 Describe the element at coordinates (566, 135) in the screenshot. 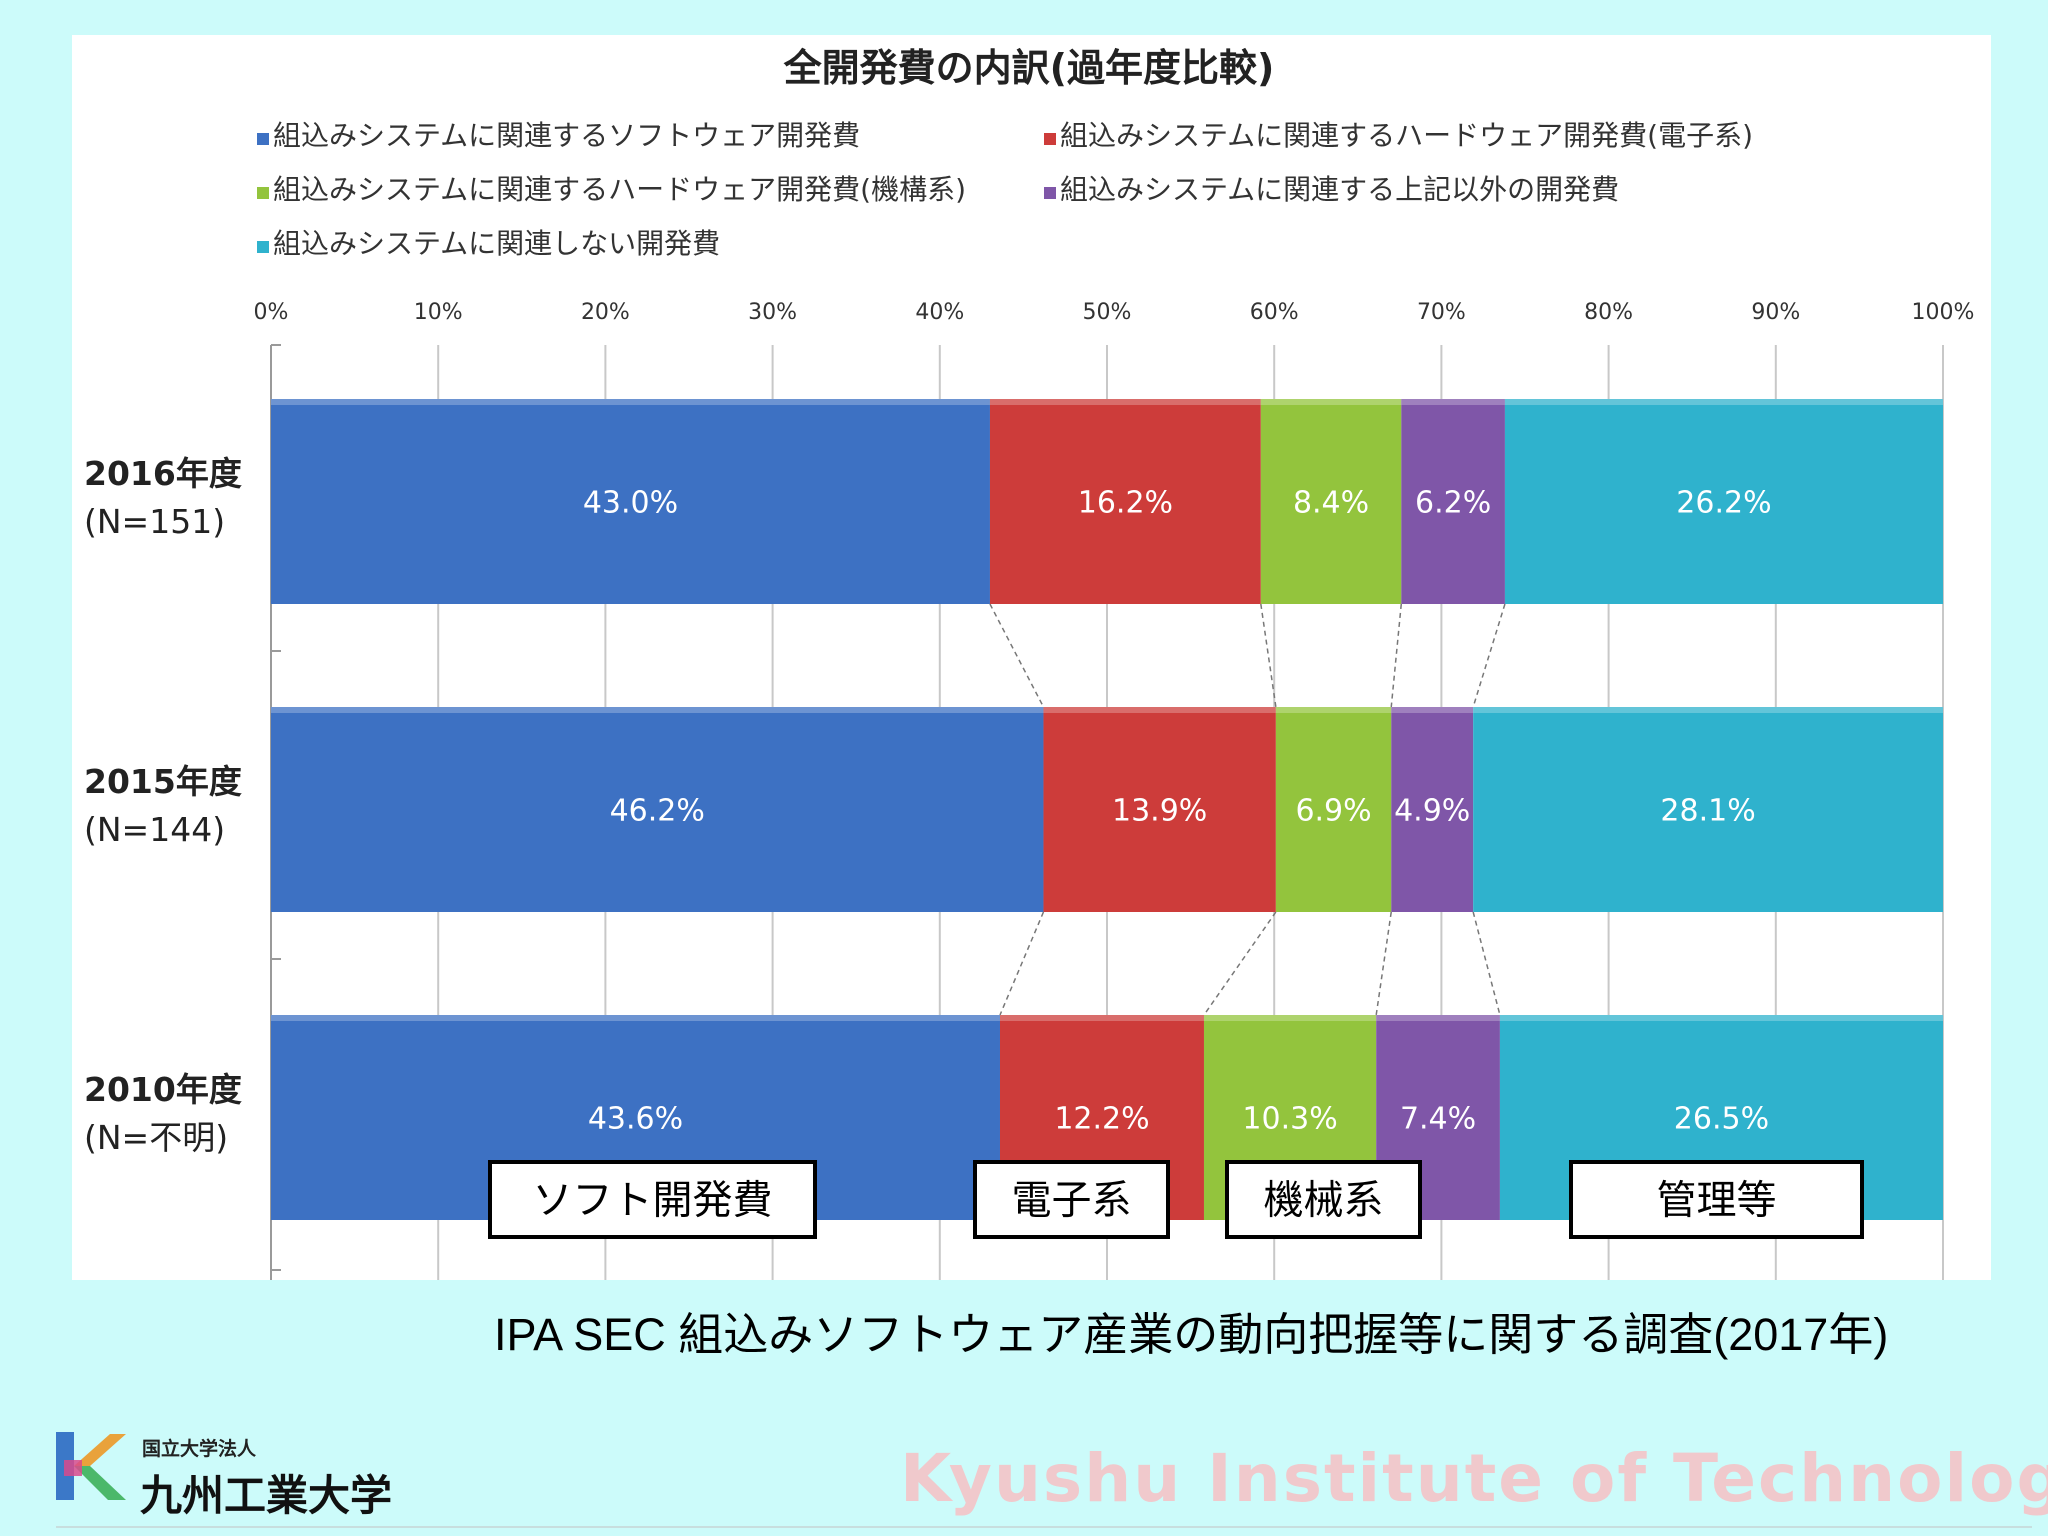

I see `legend-entry: 組込みシステムに関連するソフトウェア開発費` at that location.